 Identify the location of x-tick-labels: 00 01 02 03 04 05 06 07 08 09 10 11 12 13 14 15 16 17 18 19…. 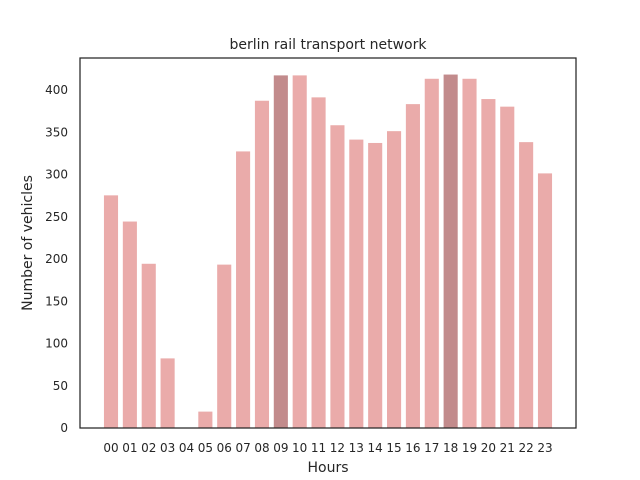
(327, 448).